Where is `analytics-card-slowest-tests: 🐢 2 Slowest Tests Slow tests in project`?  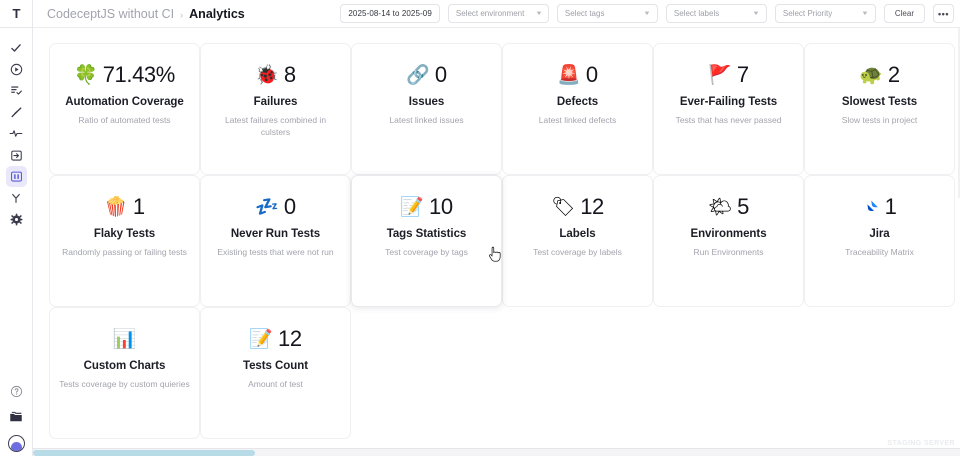
analytics-card-slowest-tests: 🐢 2 Slowest Tests Slow tests in project is located at coordinates (879, 109).